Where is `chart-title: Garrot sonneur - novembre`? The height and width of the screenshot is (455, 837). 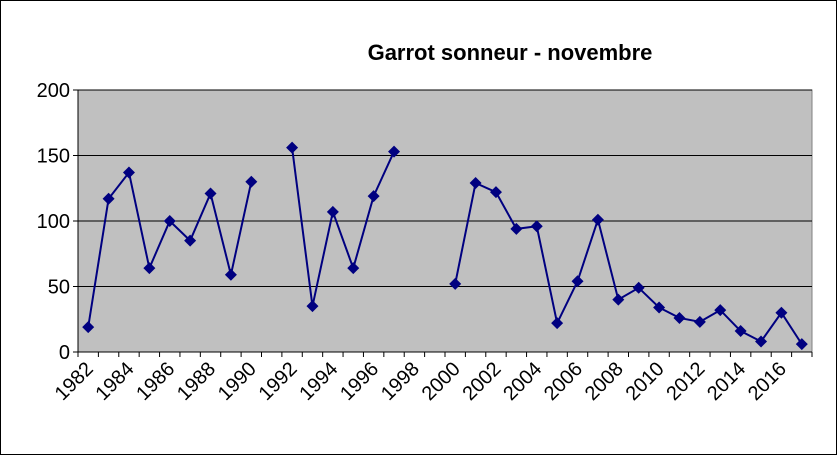 chart-title: Garrot sonneur - novembre is located at coordinates (510, 52).